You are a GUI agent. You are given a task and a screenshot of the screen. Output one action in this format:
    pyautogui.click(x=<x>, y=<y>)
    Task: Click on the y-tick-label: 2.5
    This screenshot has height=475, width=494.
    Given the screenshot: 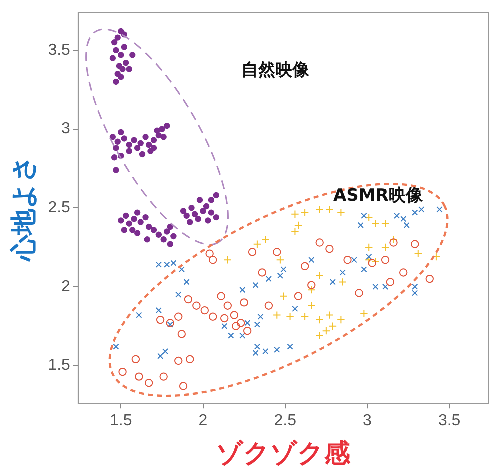 What is the action you would take?
    pyautogui.click(x=59, y=208)
    